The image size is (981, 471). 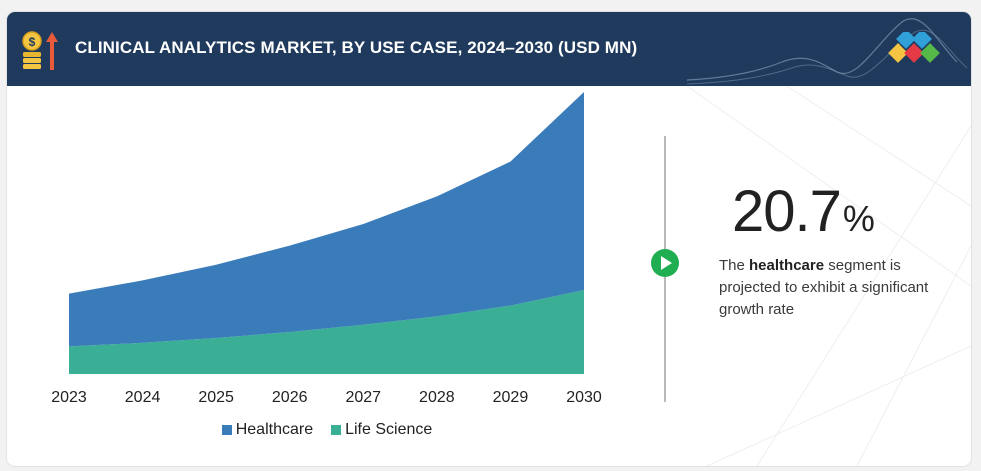 I want to click on legend-swatch-life-science, so click(x=336, y=430).